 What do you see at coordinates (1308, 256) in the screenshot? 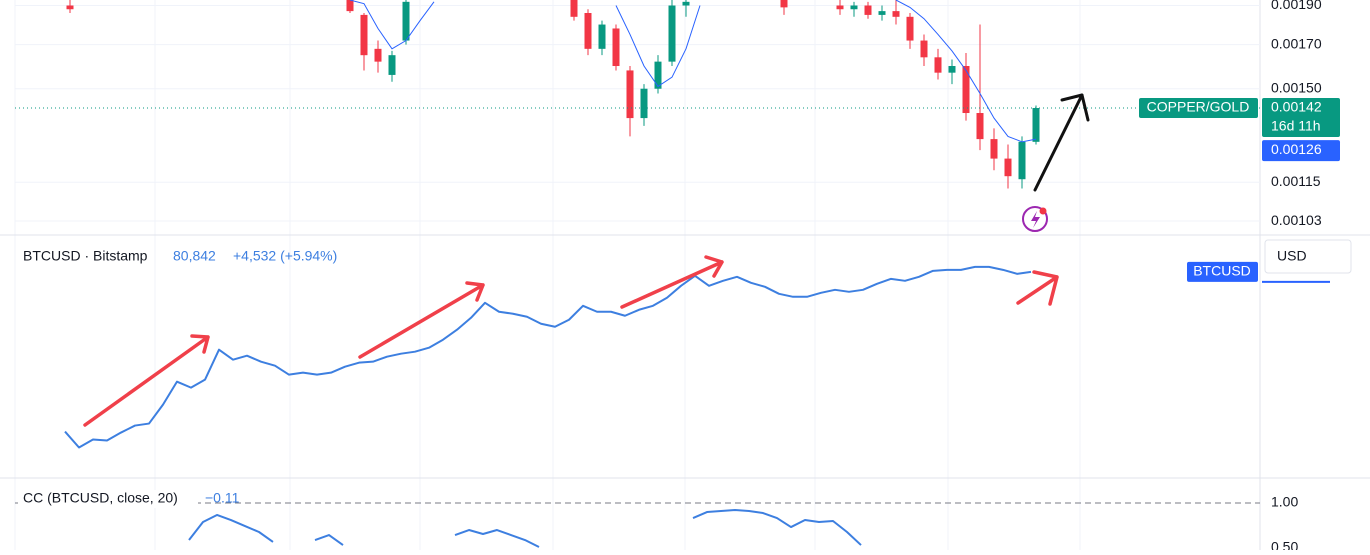
I see `currency-button` at bounding box center [1308, 256].